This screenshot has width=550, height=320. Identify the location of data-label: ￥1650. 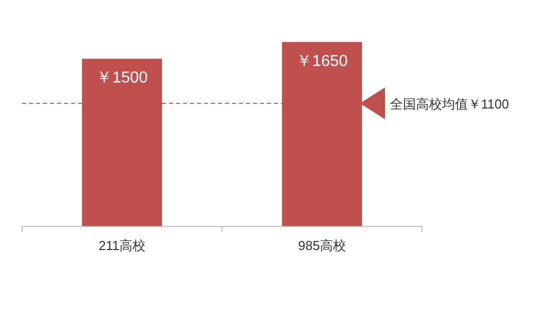
(322, 61).